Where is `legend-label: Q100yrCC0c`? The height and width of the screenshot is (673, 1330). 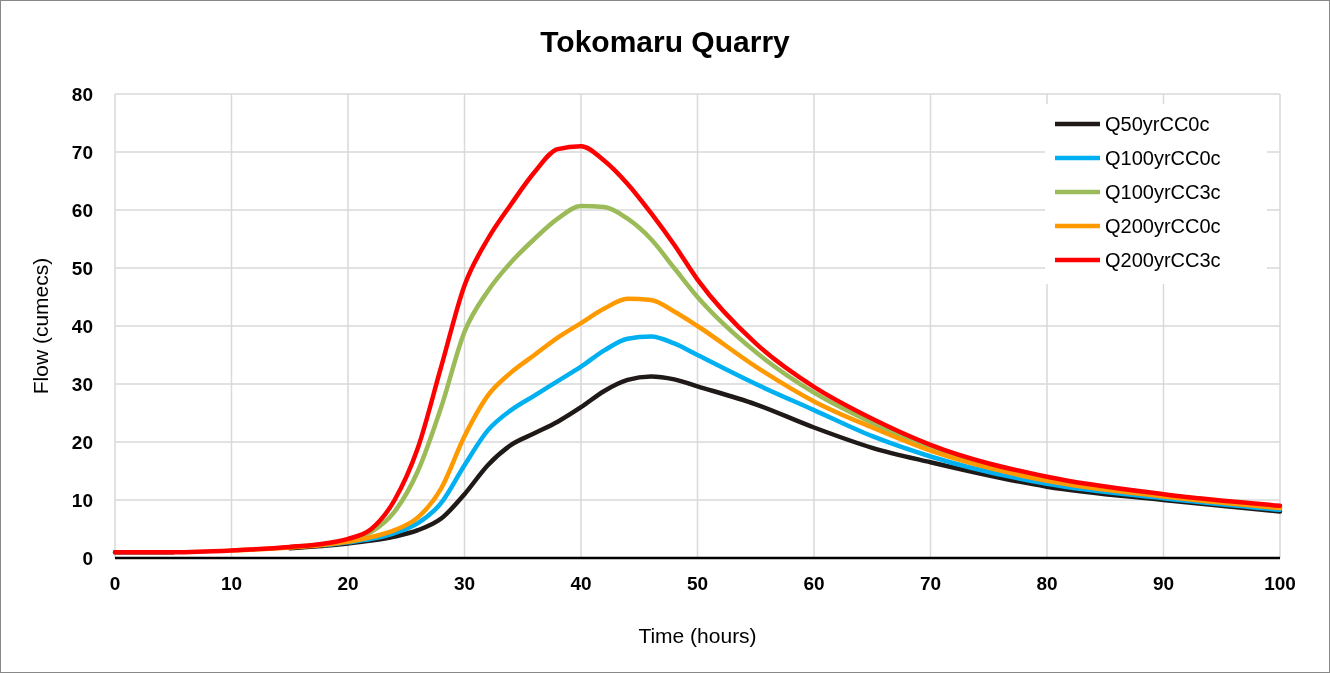
legend-label: Q100yrCC0c is located at coordinates (1163, 158).